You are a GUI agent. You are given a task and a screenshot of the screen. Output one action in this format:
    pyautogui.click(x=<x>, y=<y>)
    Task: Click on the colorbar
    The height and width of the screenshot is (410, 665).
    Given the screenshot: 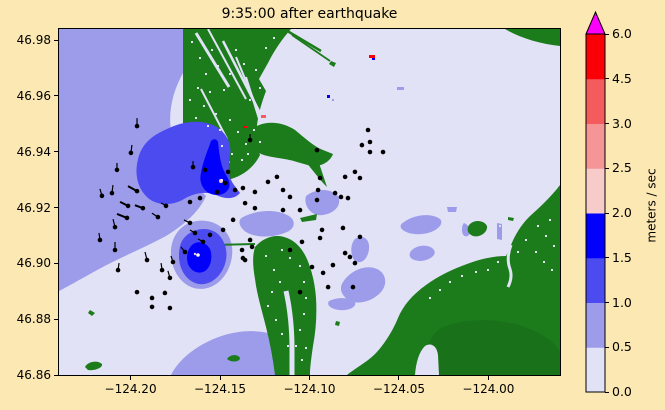 What is the action you would take?
    pyautogui.click(x=597, y=204)
    